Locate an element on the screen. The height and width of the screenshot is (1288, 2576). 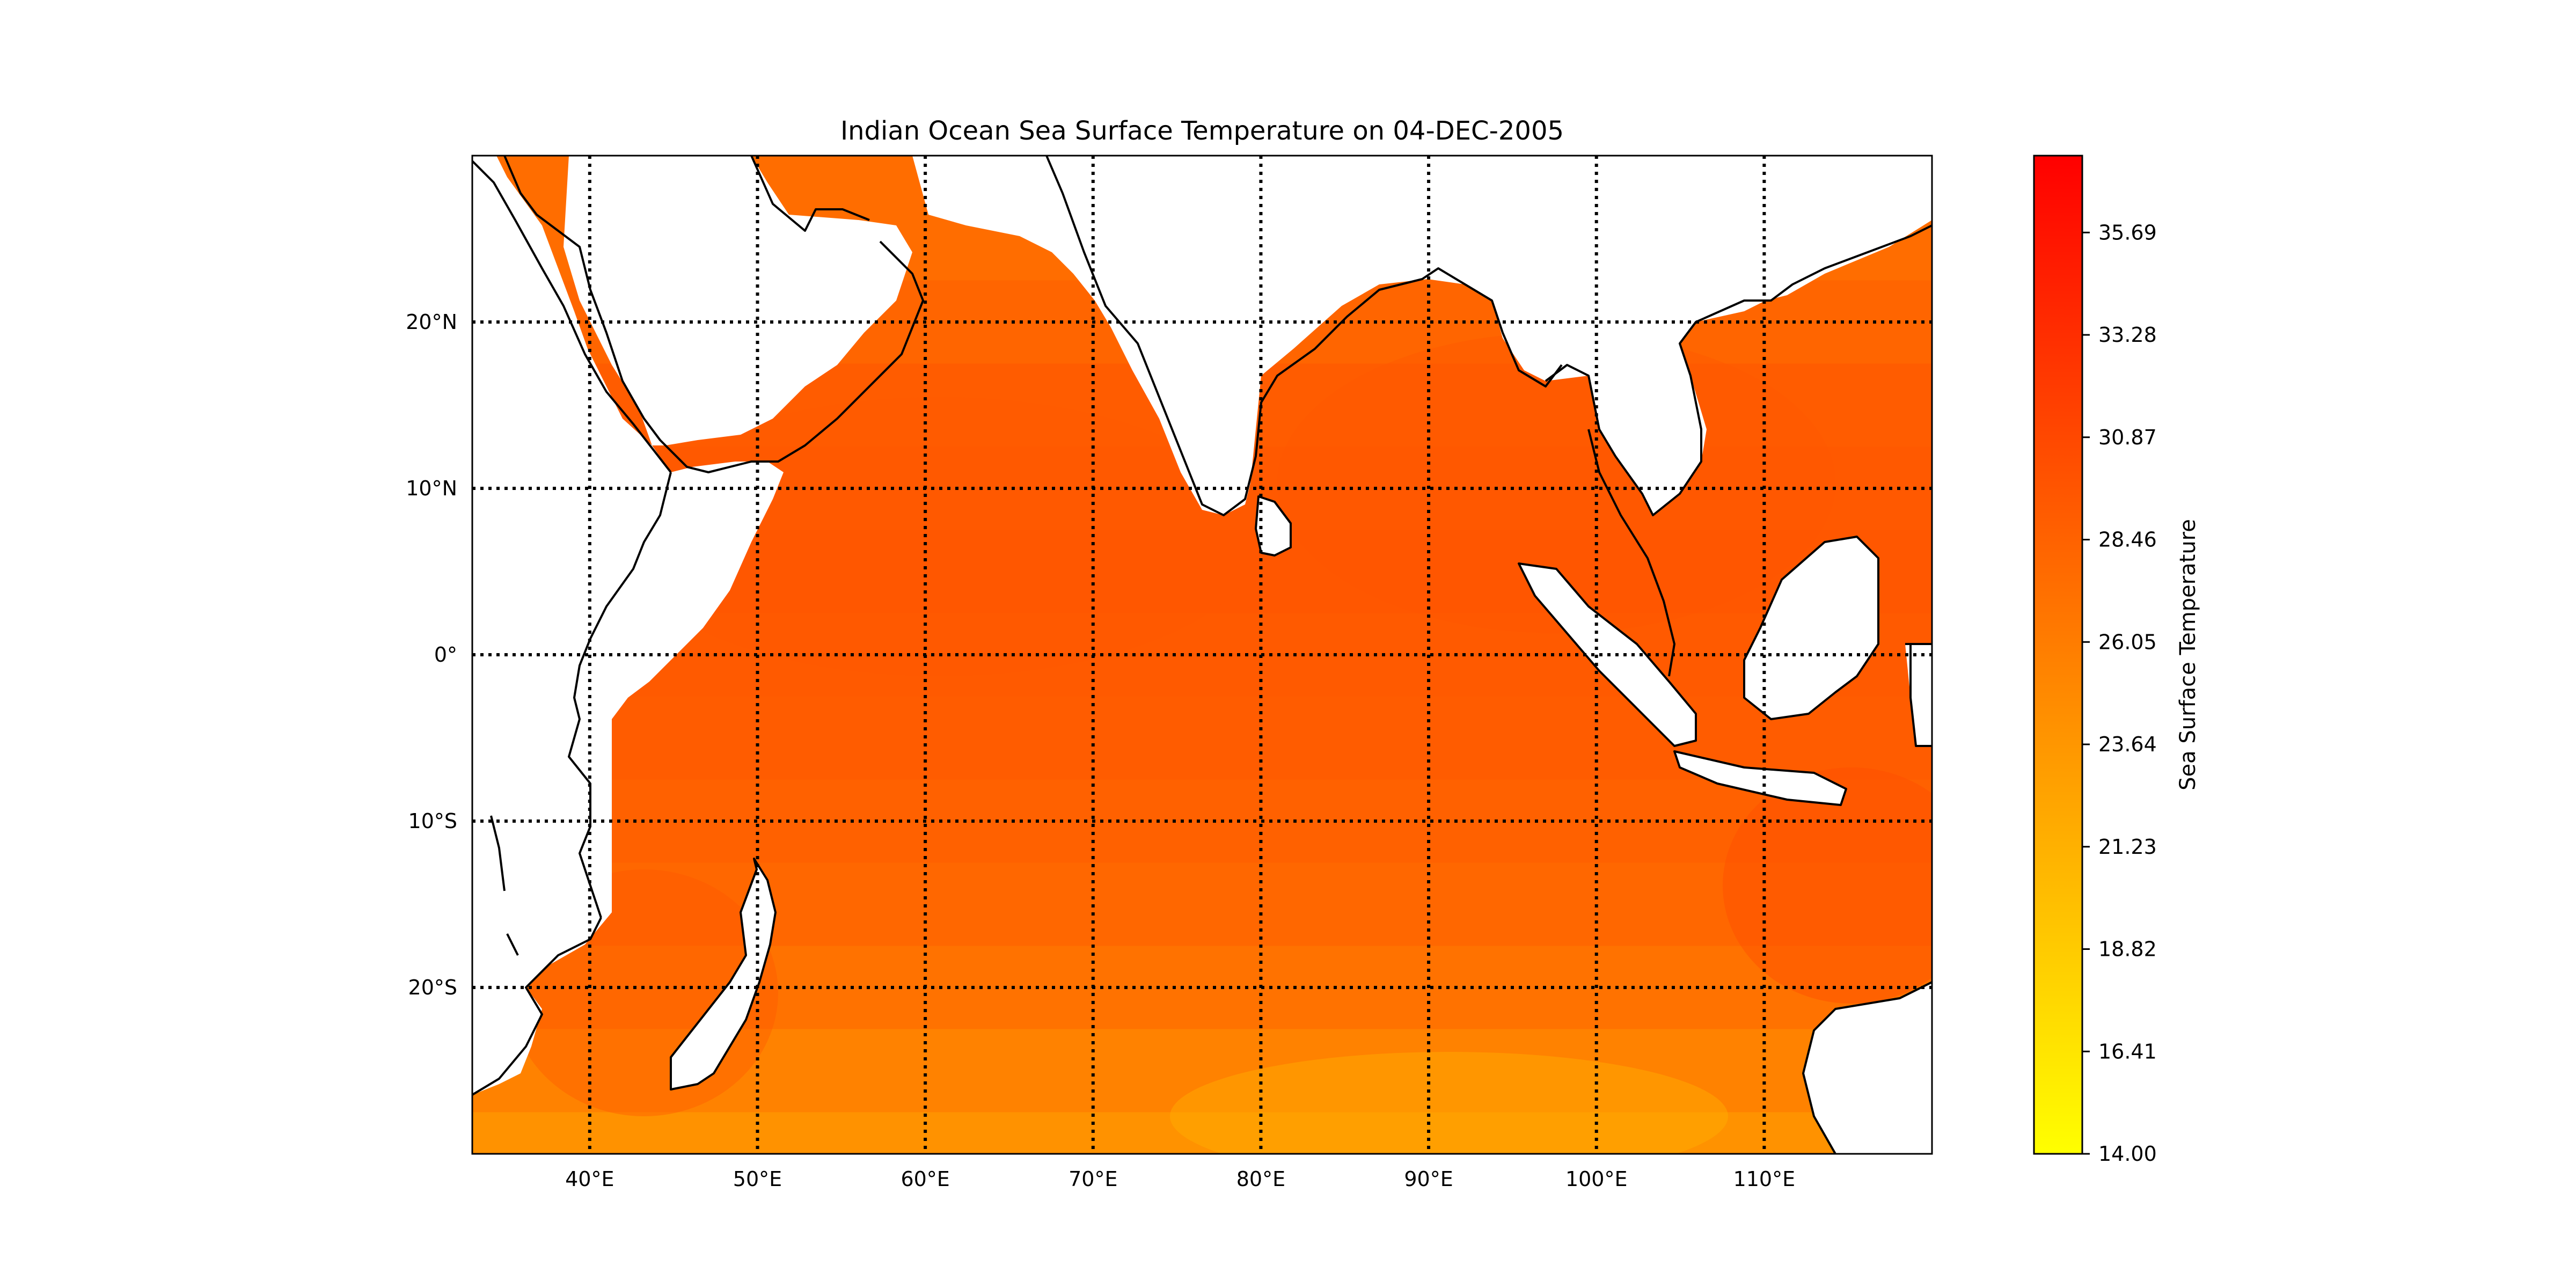
latitude-tick-labels: 20°N 10°N 0° 10°S 20°S is located at coordinates (431, 654).